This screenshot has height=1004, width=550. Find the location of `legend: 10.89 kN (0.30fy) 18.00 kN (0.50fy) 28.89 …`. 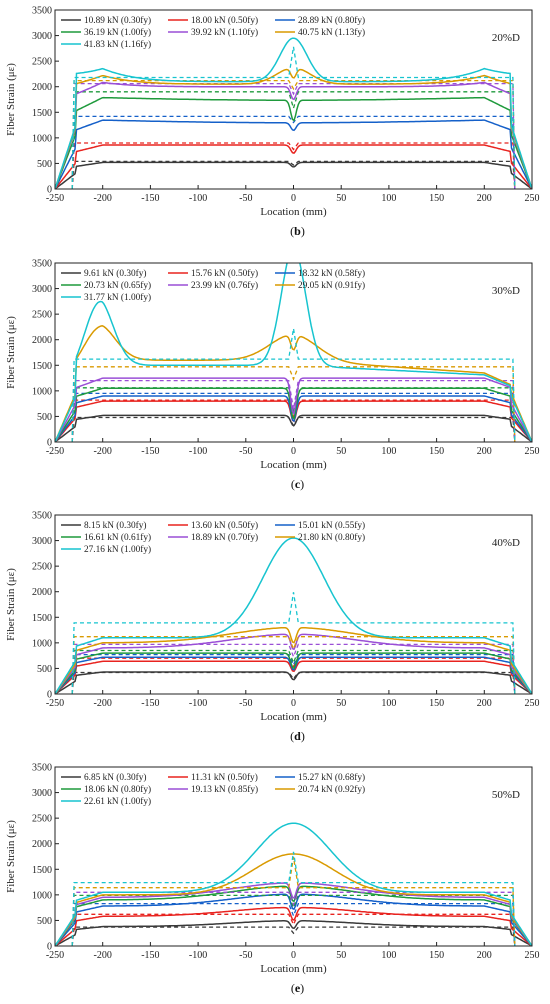

legend: 10.89 kN (0.30fy) 18.00 kN (0.50fy) 28.89 … is located at coordinates (213, 32).